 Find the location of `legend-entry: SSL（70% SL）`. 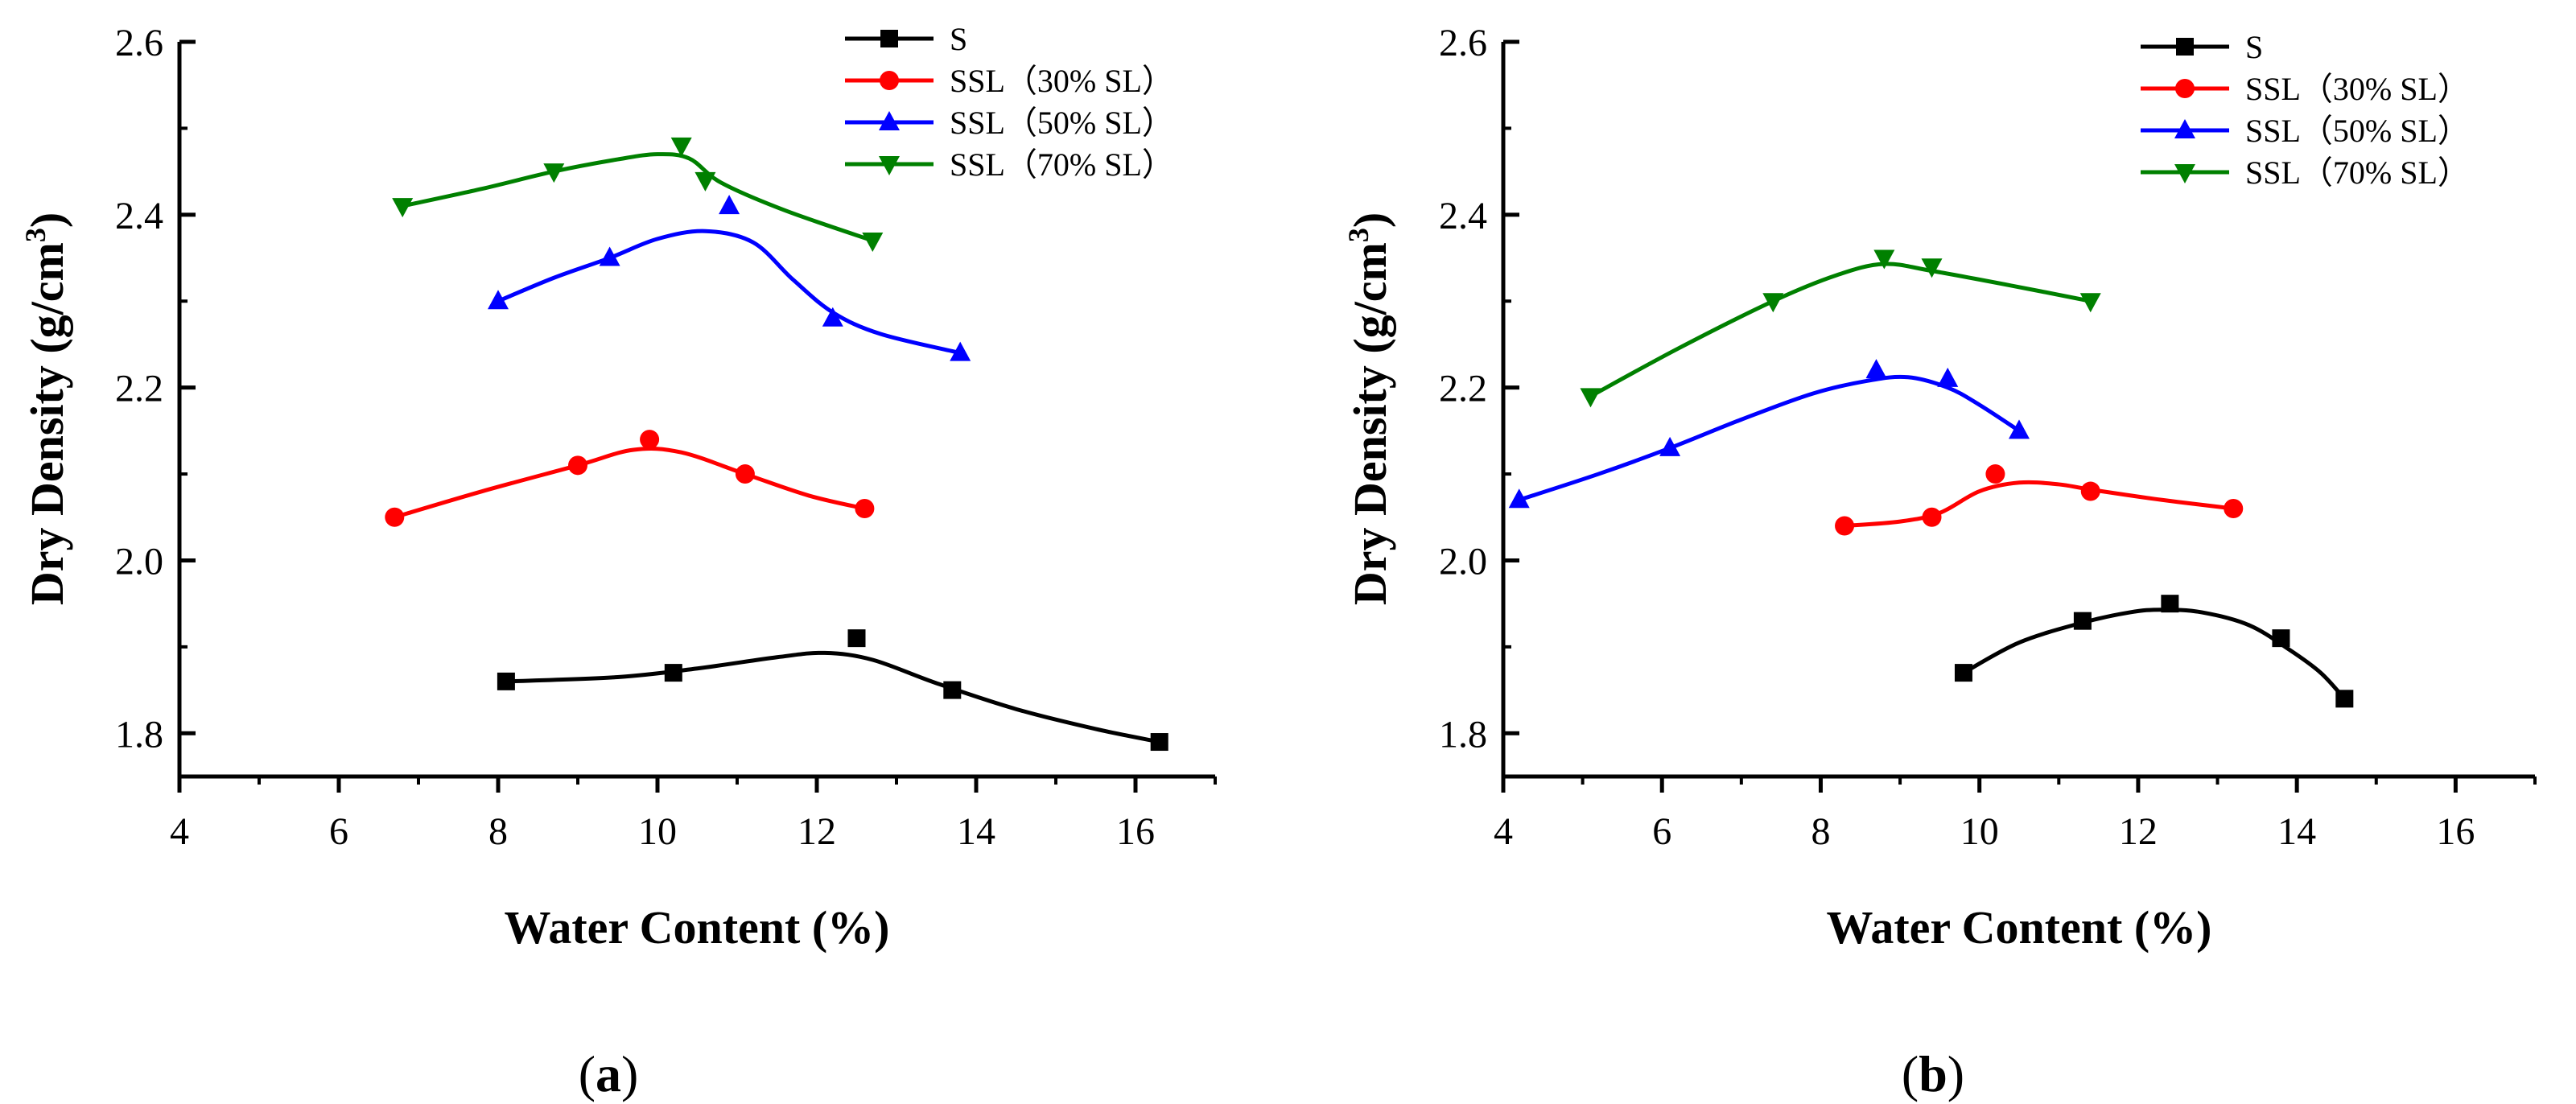

legend-entry: SSL（70% SL） is located at coordinates (1009, 164).